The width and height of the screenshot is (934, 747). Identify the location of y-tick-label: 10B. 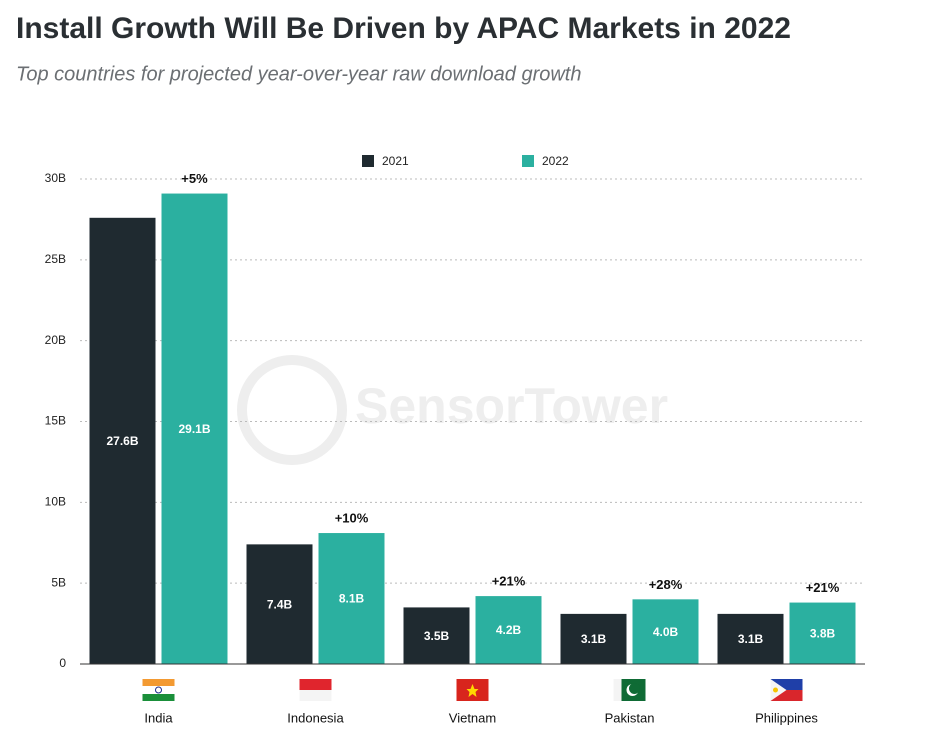
(55, 502).